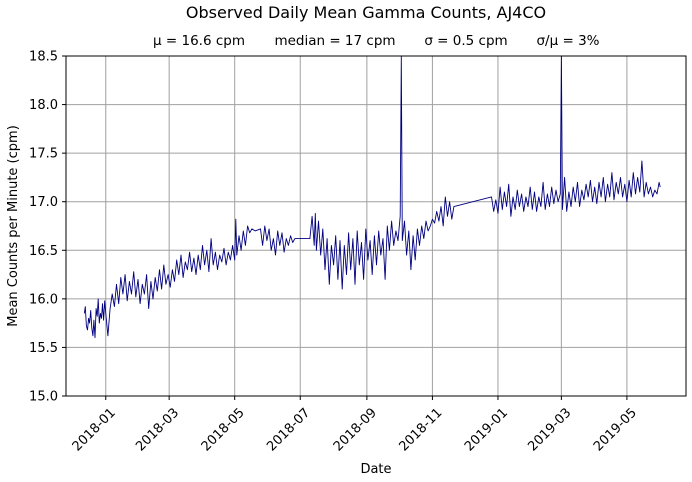  What do you see at coordinates (465, 41) in the screenshot?
I see `subtitle-sigma: σ = 0.5 cpm` at bounding box center [465, 41].